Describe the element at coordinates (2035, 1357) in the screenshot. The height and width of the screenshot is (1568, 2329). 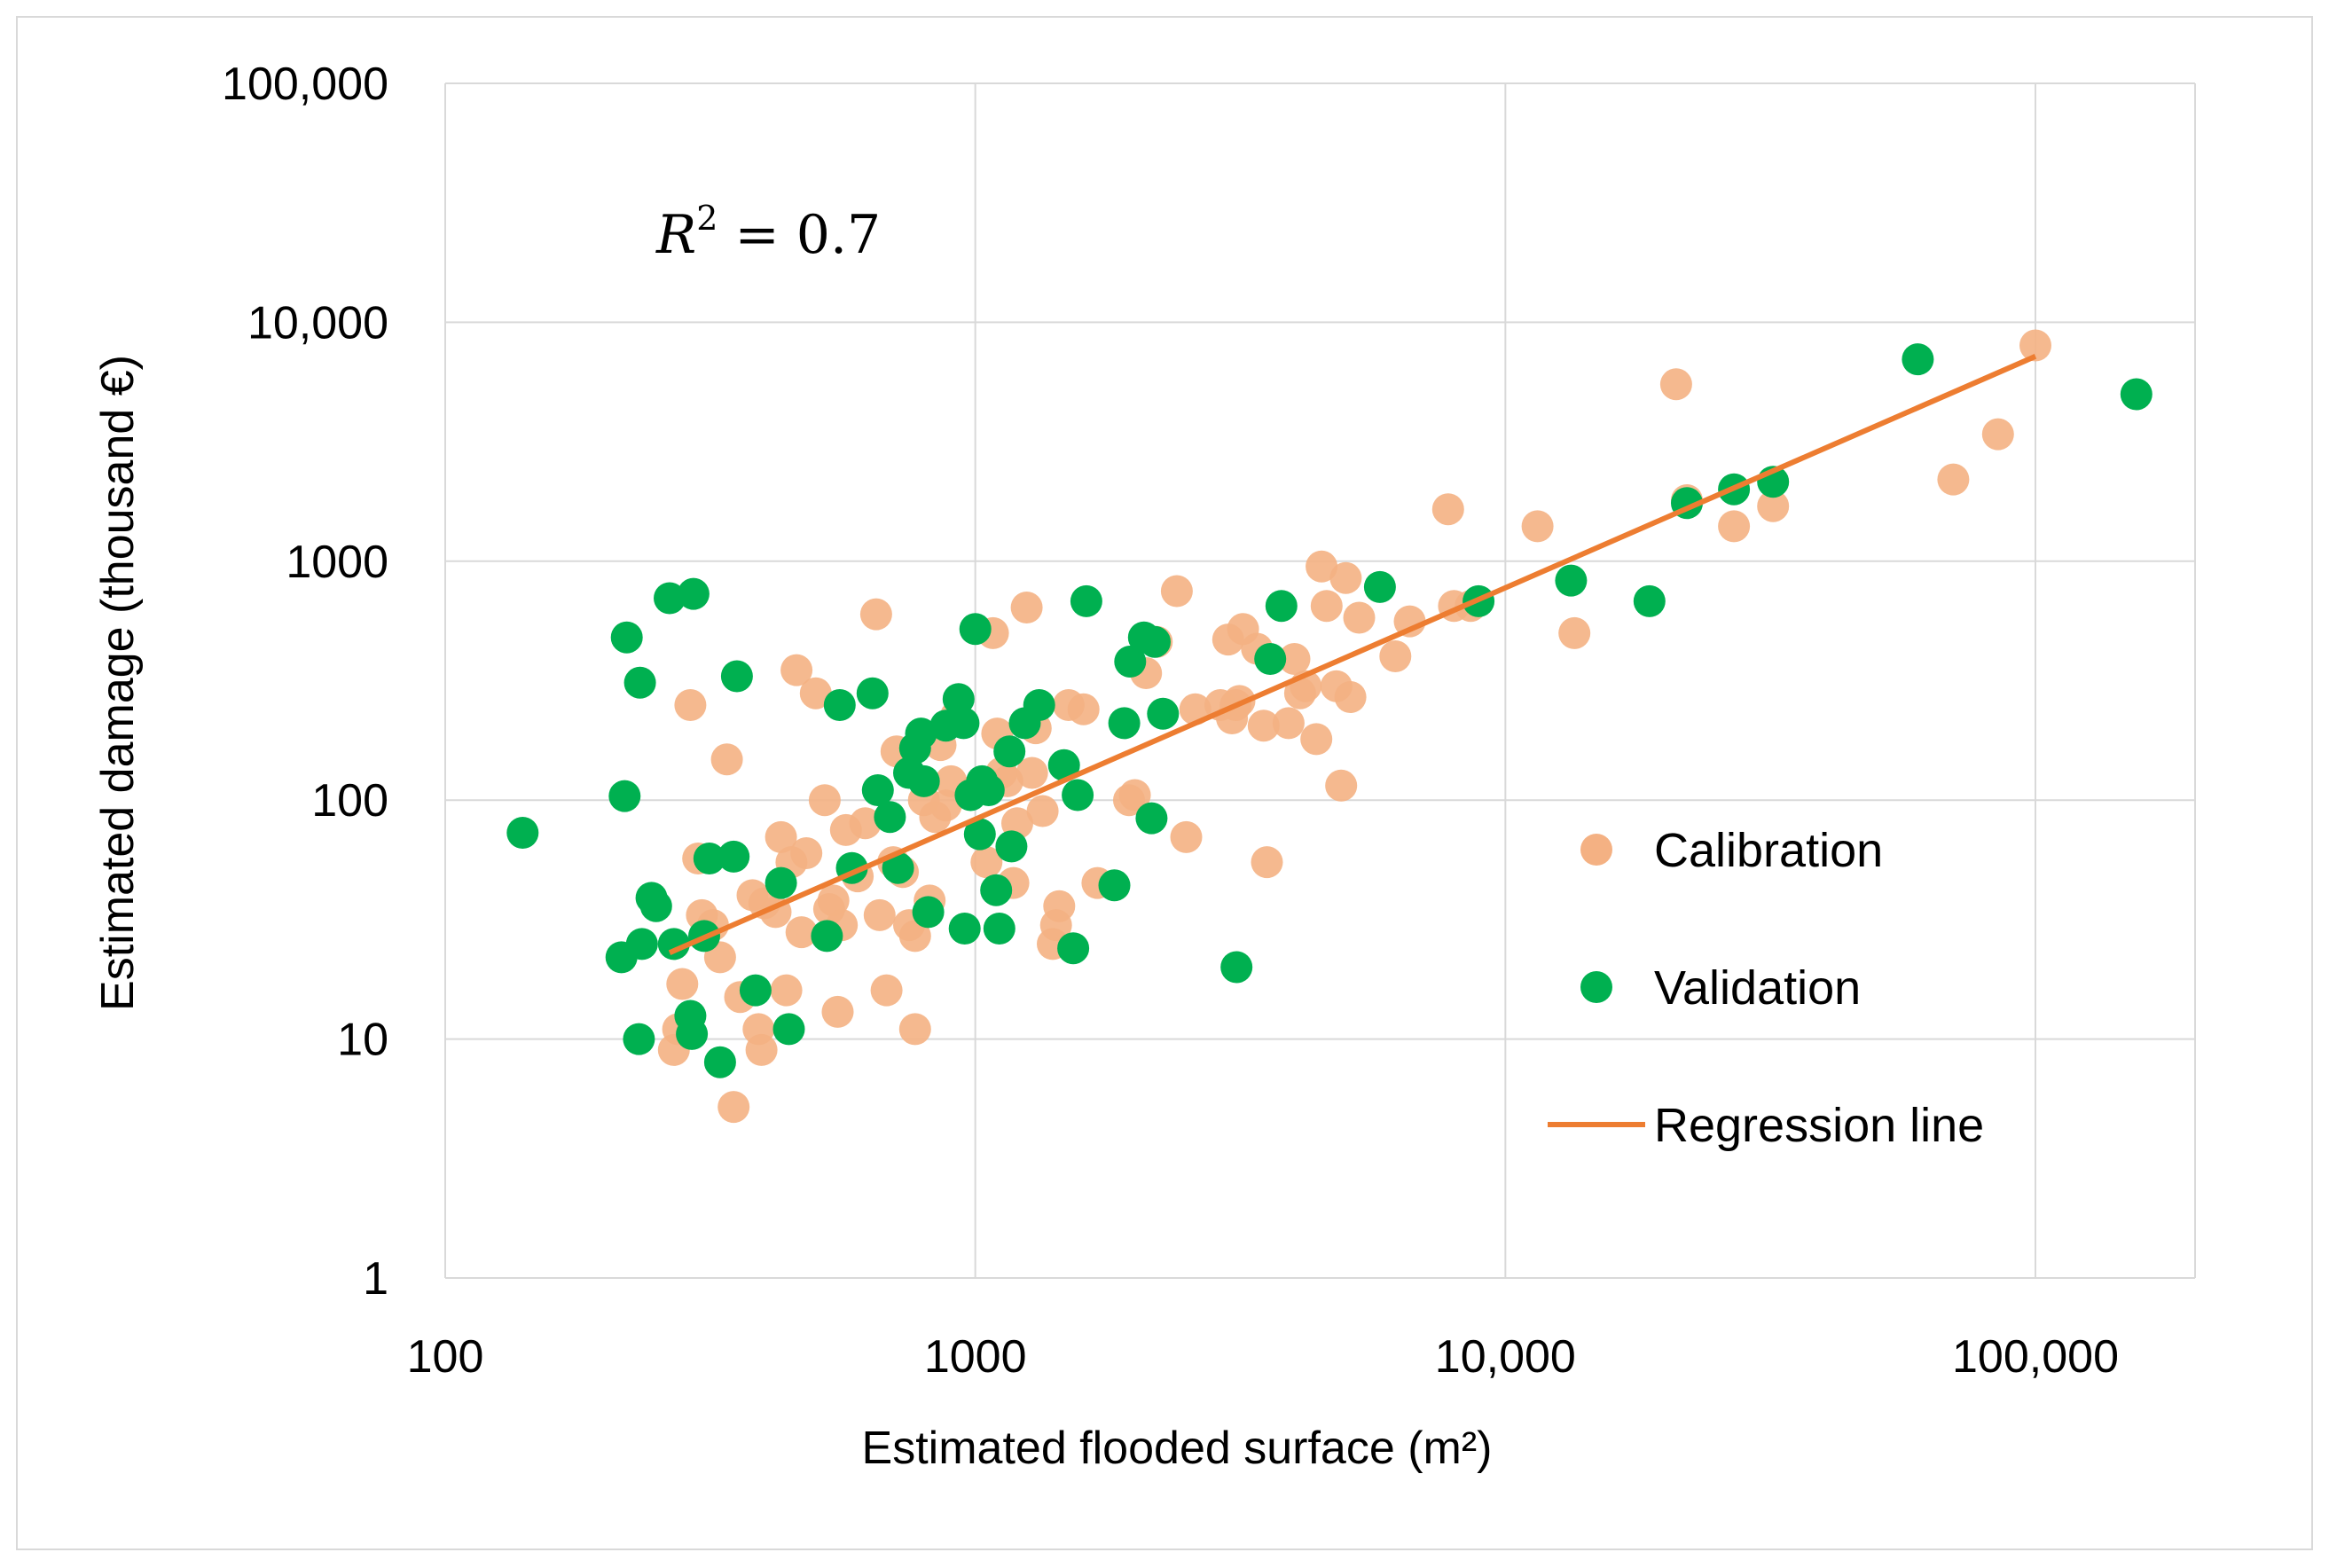
I see `x-tick-label: 100,000` at that location.